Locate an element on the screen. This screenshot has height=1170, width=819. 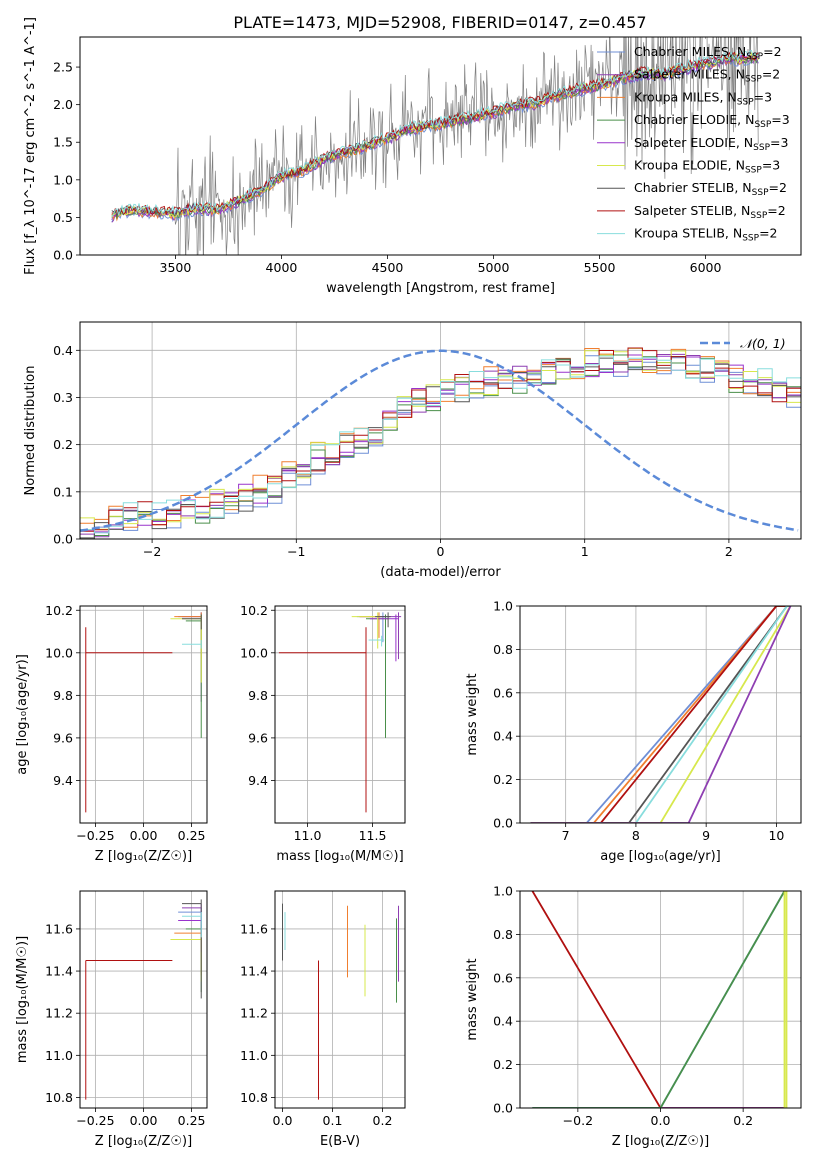
y-tick-label: 0.4 is located at coordinates (503, 1021).